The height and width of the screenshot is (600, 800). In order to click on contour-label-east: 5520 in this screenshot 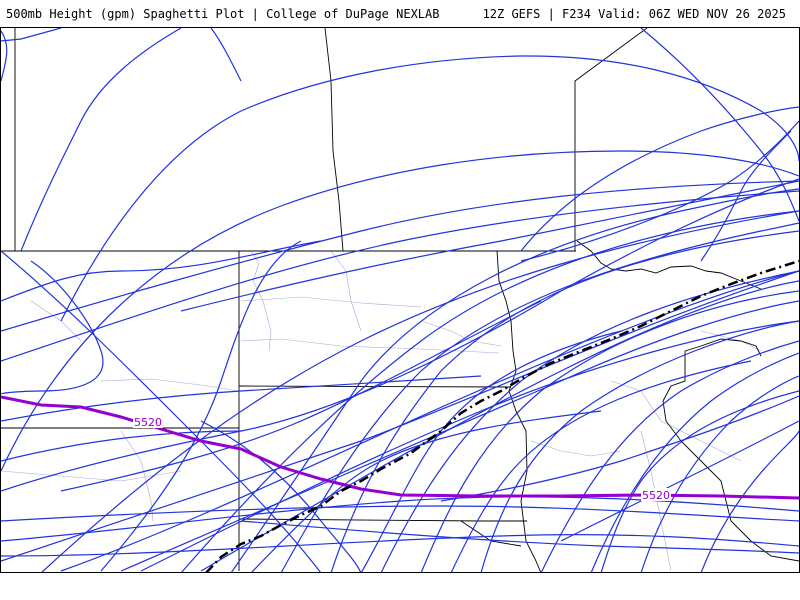, I will do `click(656, 495)`.